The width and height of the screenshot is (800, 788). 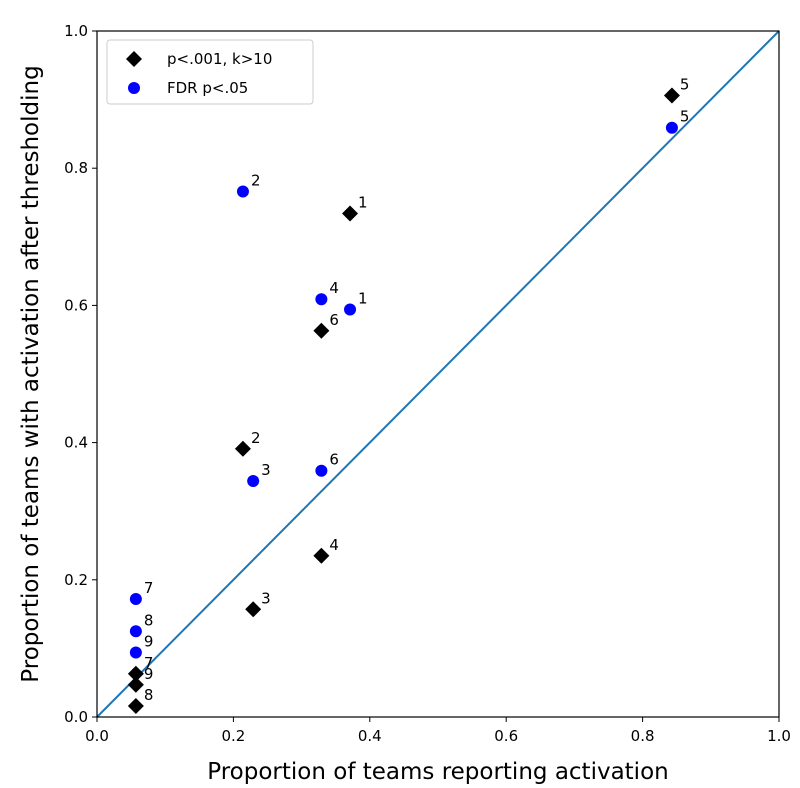 I want to click on x-tick-label: 1.0, so click(x=779, y=736).